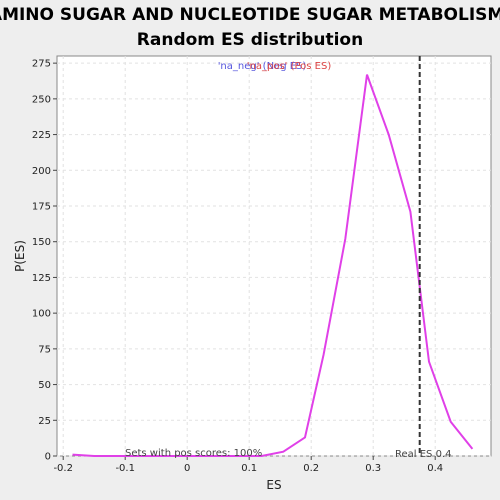 This screenshot has height=500, width=500. I want to click on x-tick-label: -0.2, so click(63, 468).